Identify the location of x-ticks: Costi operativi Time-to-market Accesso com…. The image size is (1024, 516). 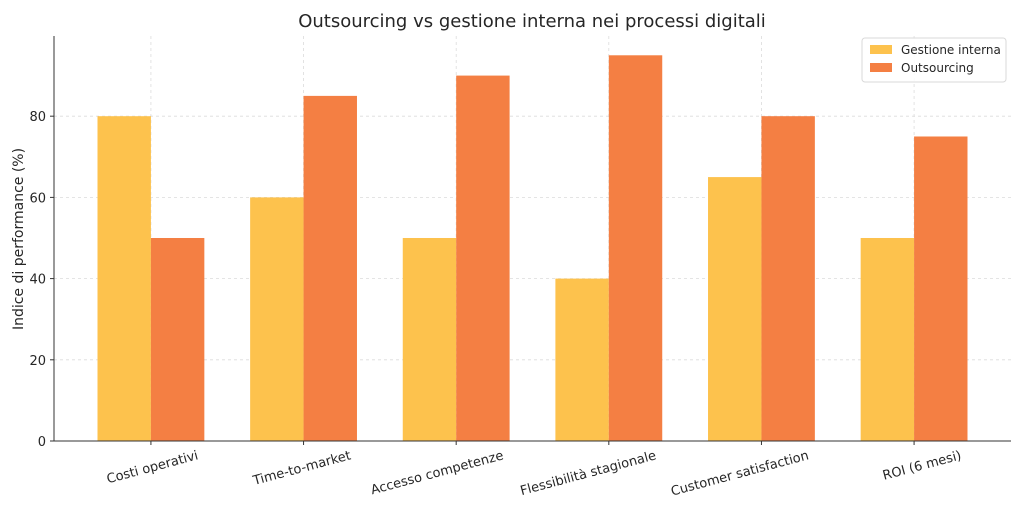
(534, 470).